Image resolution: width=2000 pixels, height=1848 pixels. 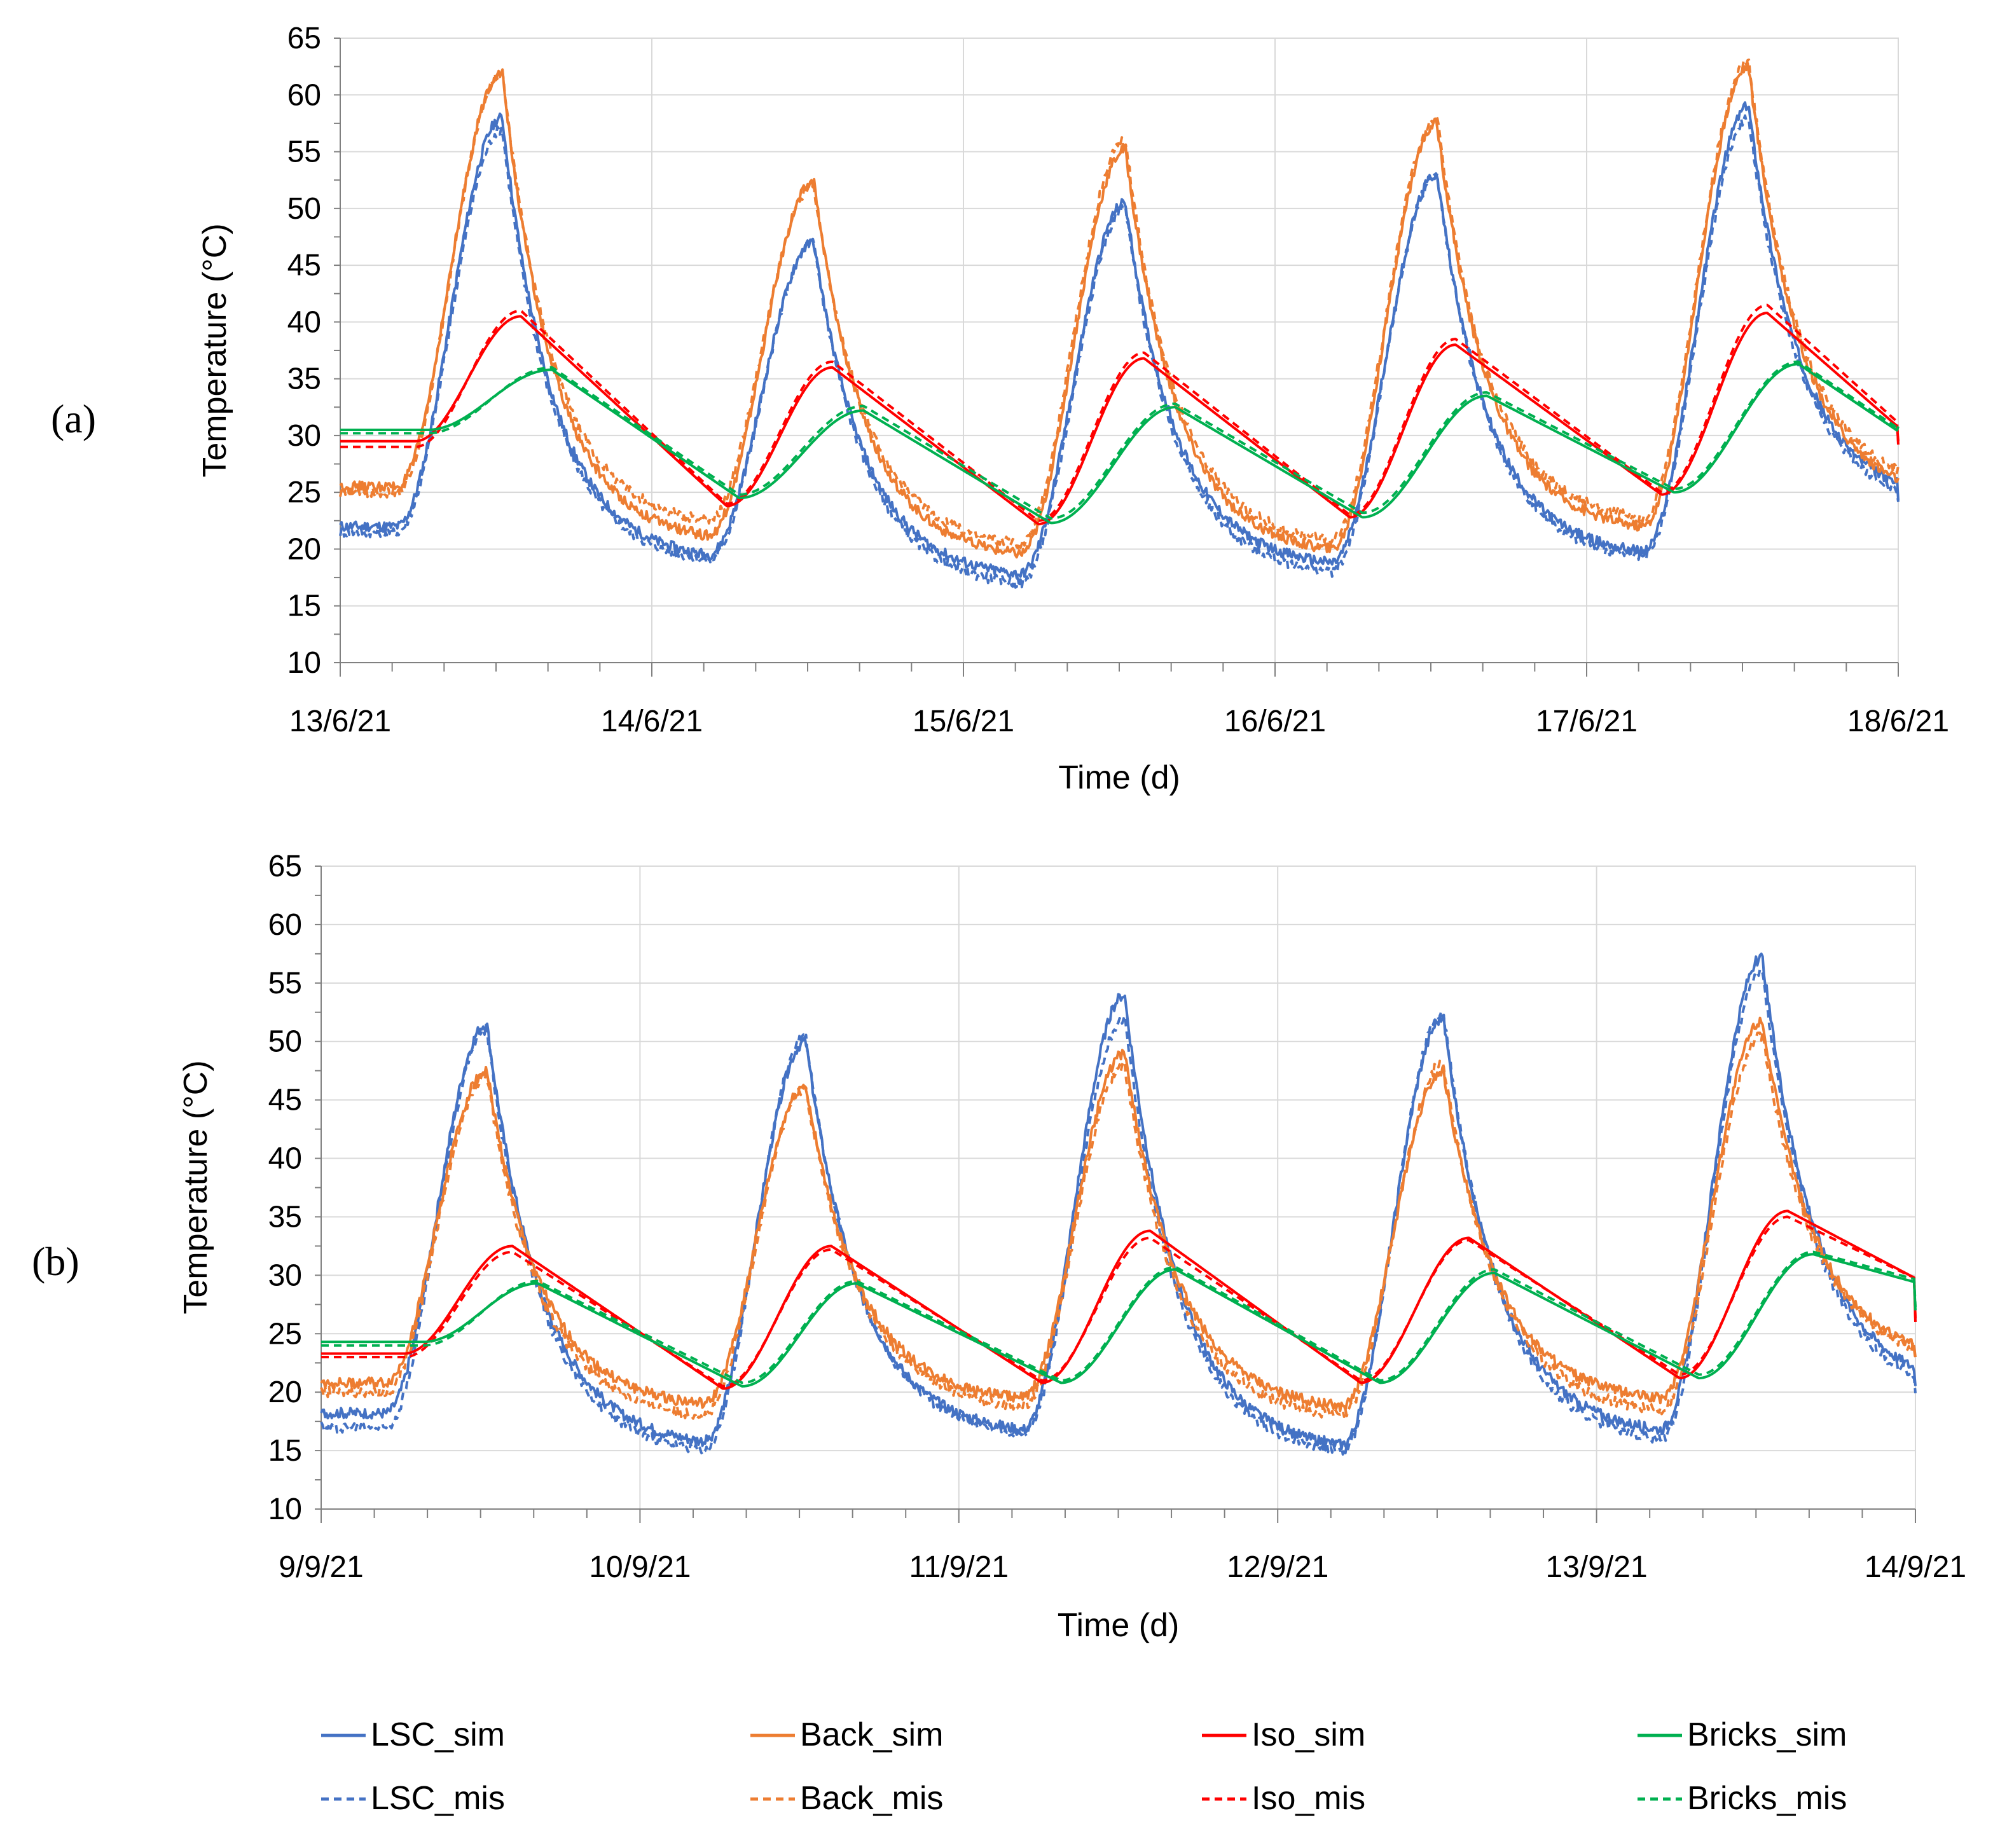 I want to click on series-line-bricks-sim, so click(x=1120, y=443).